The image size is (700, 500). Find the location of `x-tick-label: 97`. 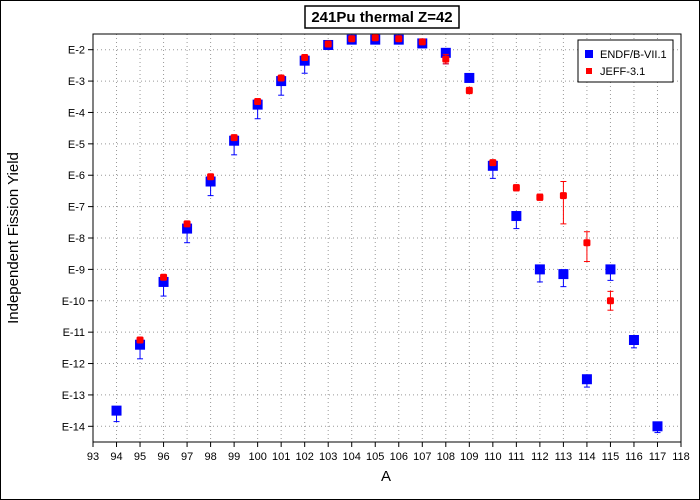

x-tick-label: 97 is located at coordinates (187, 457).